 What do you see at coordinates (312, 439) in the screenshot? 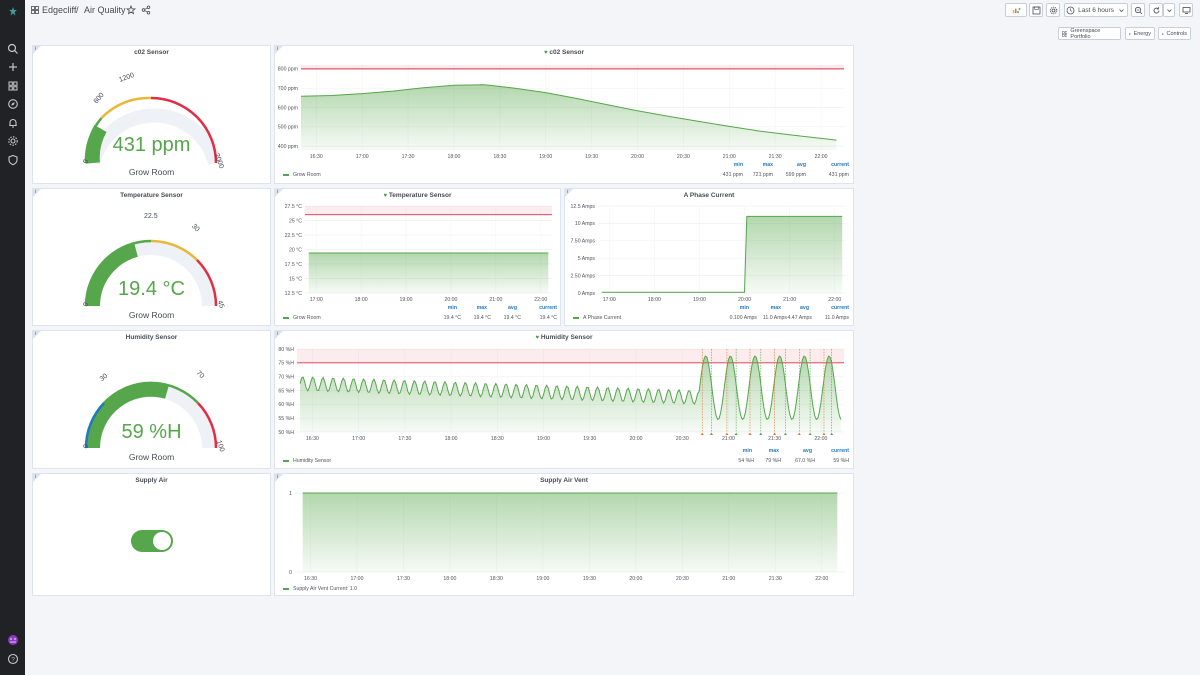
I see `x-tick-label: 16:30` at bounding box center [312, 439].